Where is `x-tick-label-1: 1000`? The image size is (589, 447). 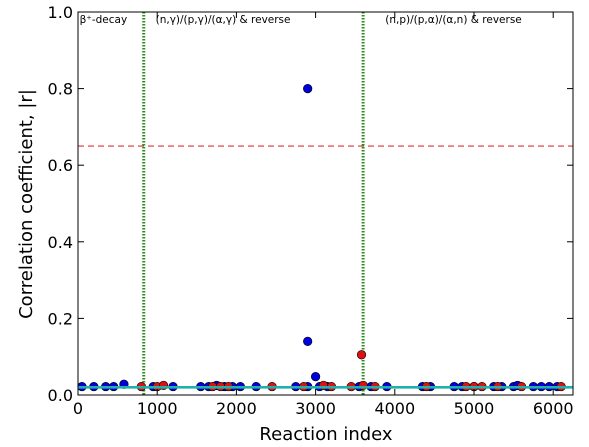
x-tick-label-1: 1000 is located at coordinates (157, 408).